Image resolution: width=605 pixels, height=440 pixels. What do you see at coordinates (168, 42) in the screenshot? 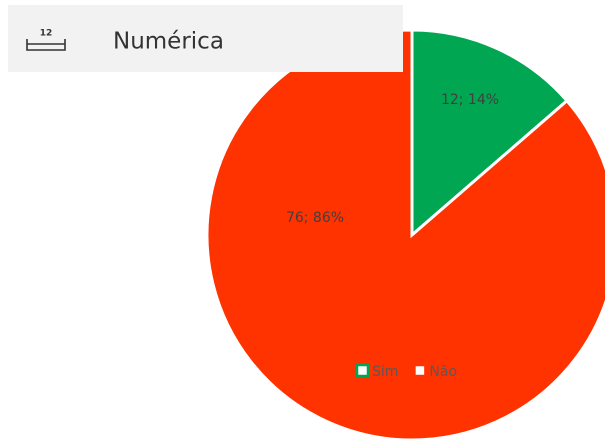
I see `menu-label: Numérica` at bounding box center [168, 42].